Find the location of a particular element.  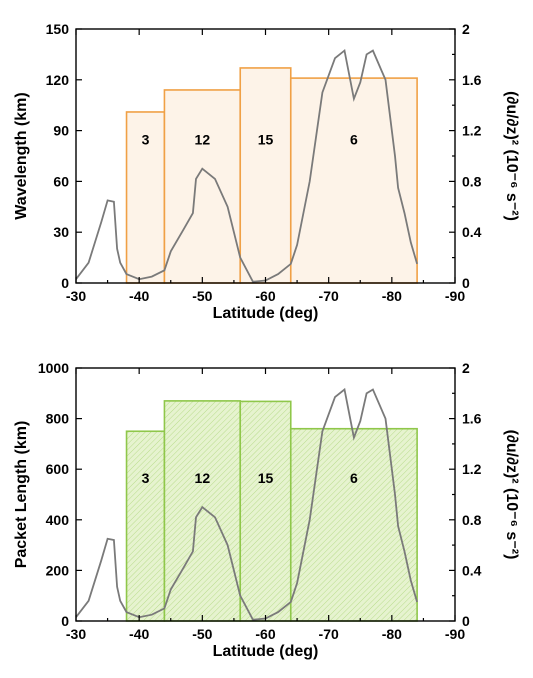

chart-1-bar-label-2: 15 is located at coordinates (266, 478).